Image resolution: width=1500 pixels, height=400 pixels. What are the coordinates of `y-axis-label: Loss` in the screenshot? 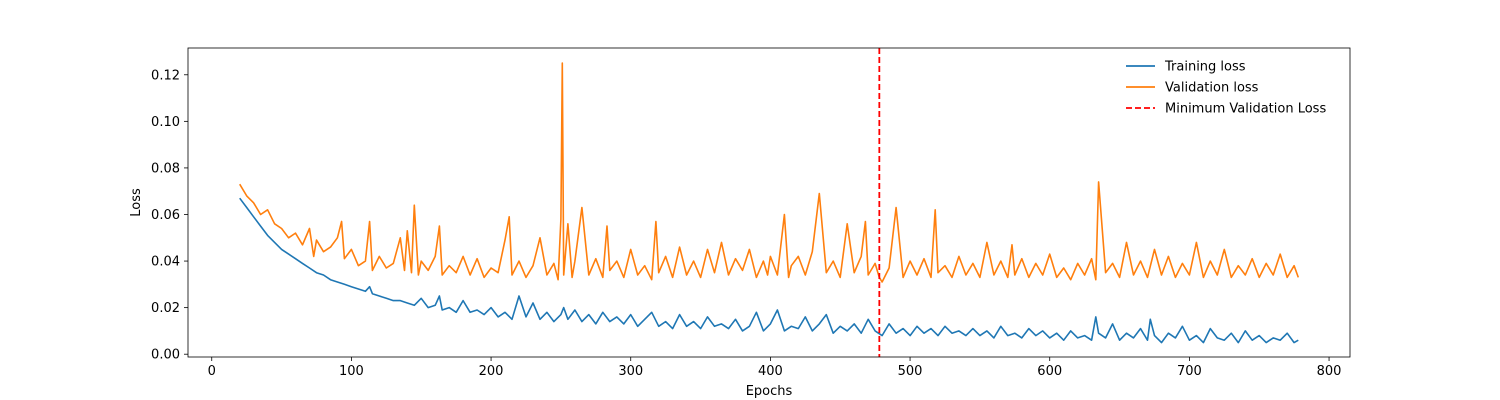 It's located at (136, 202).